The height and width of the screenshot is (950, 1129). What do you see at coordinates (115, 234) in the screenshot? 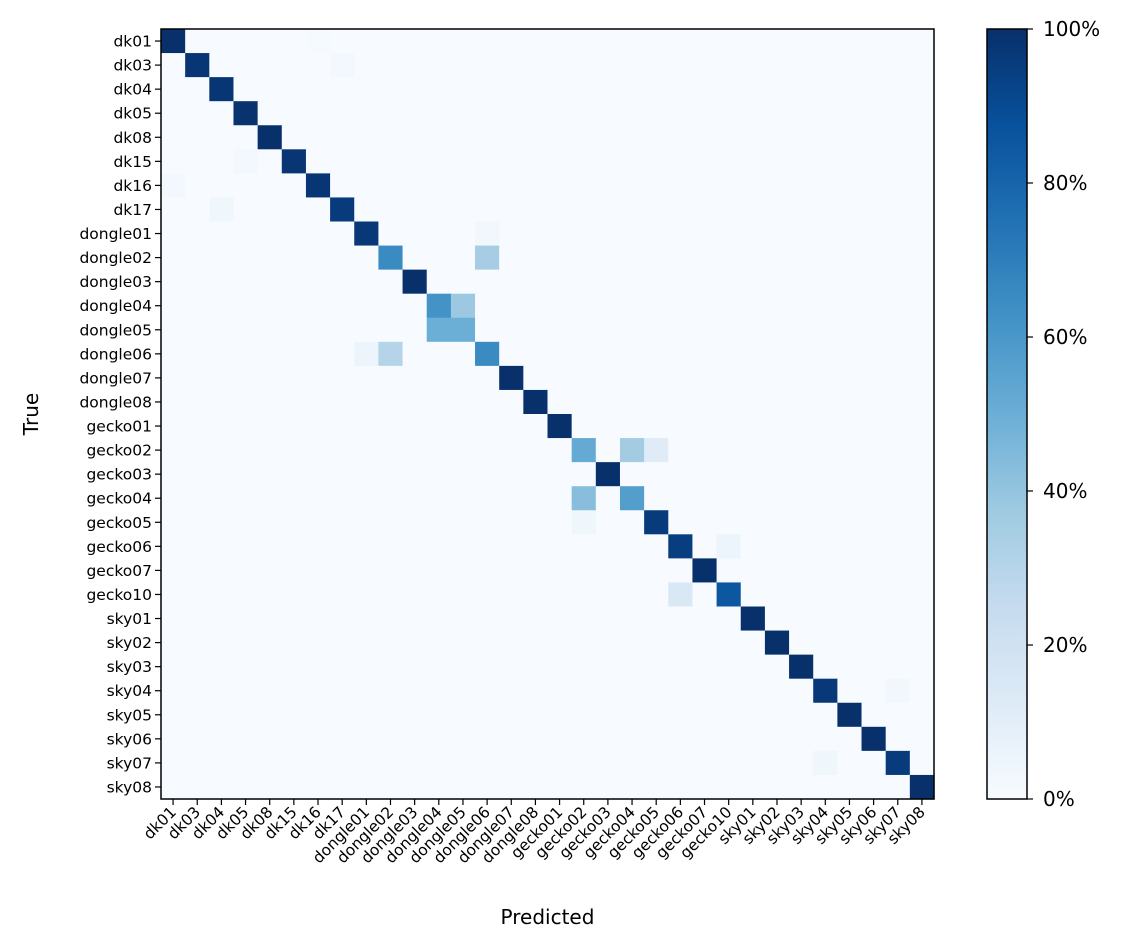
I see `y-tick-label: dongle01` at bounding box center [115, 234].